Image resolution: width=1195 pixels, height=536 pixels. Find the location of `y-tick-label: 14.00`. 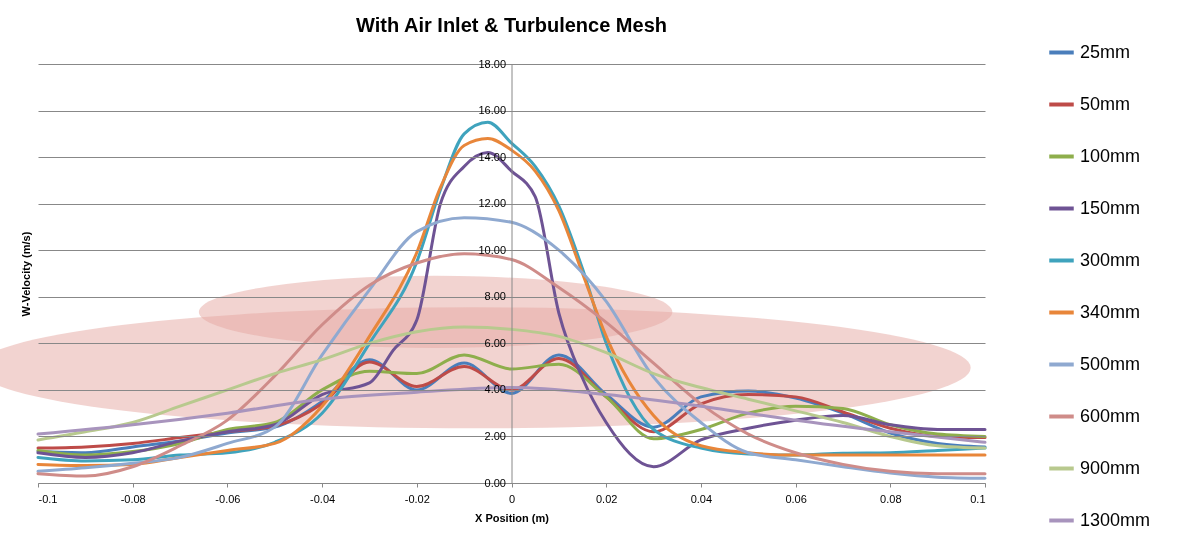

y-tick-label: 14.00 is located at coordinates (492, 156).